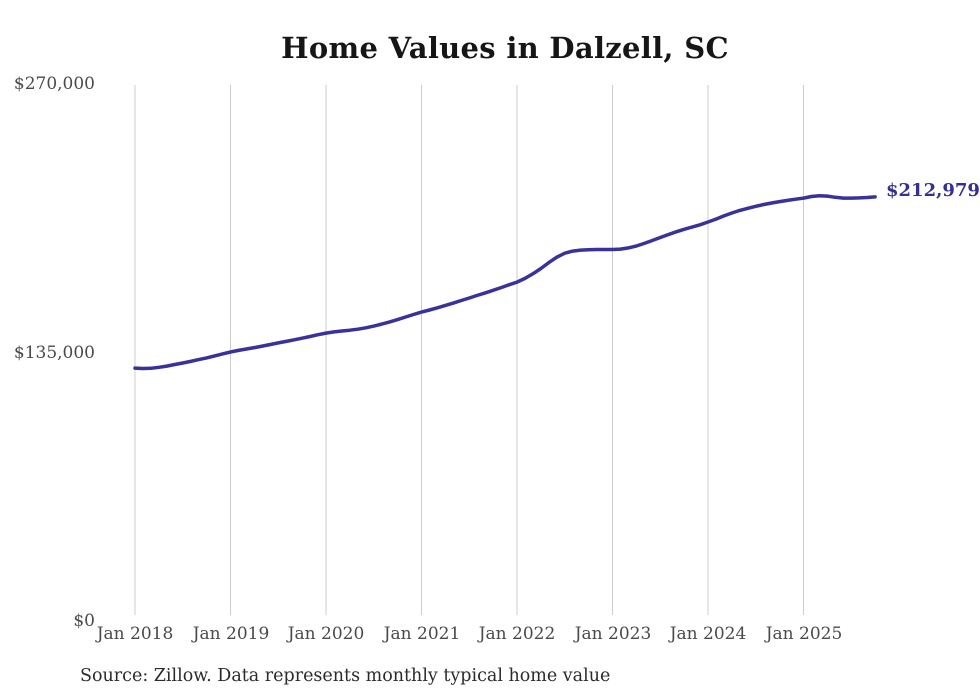 The width and height of the screenshot is (980, 699). I want to click on x-tick-label: Jan 2025, so click(804, 634).